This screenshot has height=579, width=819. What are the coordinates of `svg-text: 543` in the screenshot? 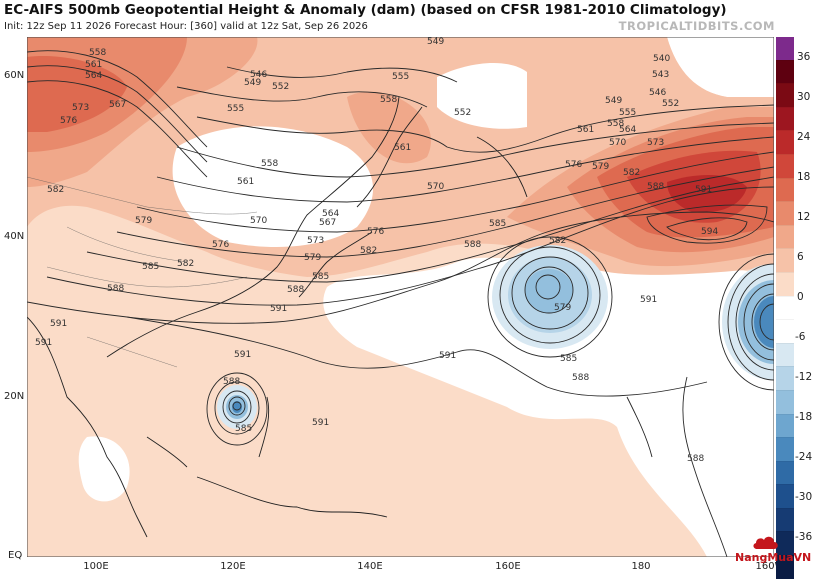 It's located at (660, 75).